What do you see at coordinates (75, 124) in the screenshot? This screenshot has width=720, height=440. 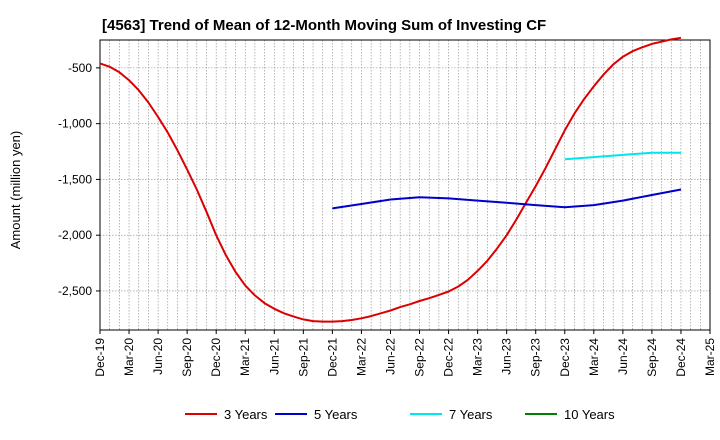 I see `y-tick-label: -1,000` at bounding box center [75, 124].